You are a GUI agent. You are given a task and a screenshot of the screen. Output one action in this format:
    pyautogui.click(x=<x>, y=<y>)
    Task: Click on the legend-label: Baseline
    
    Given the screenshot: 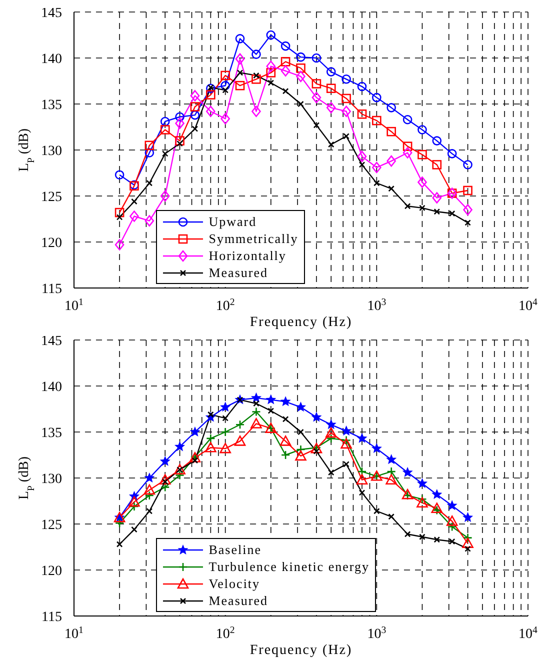 What is the action you would take?
    pyautogui.click(x=235, y=549)
    